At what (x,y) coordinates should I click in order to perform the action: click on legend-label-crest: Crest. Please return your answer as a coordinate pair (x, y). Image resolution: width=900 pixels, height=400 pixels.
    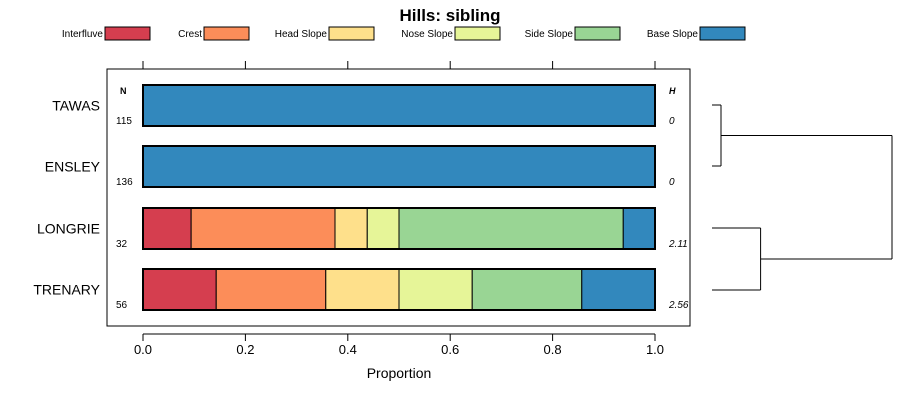
    Looking at the image, I should click on (190, 34).